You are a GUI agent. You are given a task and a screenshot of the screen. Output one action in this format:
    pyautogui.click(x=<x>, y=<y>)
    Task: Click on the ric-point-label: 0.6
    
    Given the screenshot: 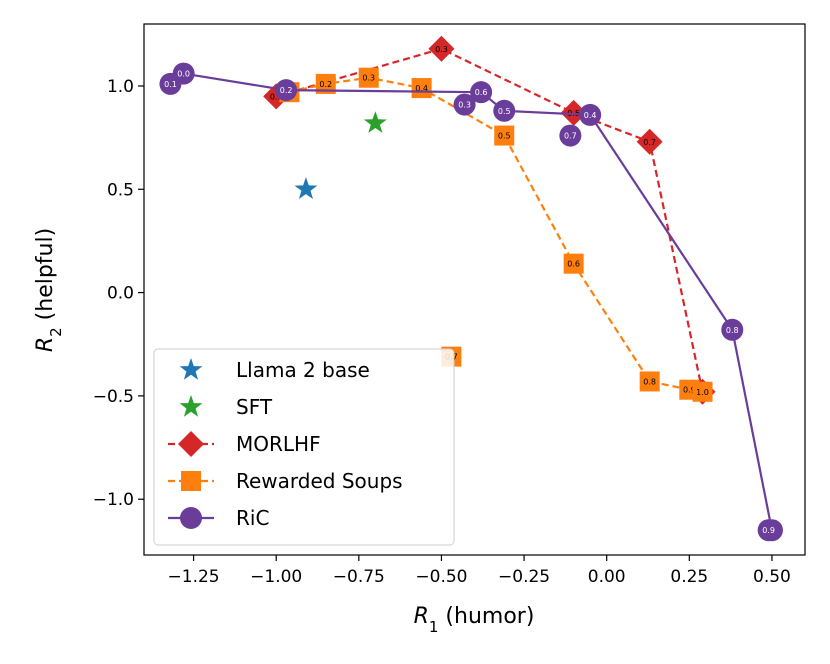 What is the action you would take?
    pyautogui.click(x=481, y=92)
    